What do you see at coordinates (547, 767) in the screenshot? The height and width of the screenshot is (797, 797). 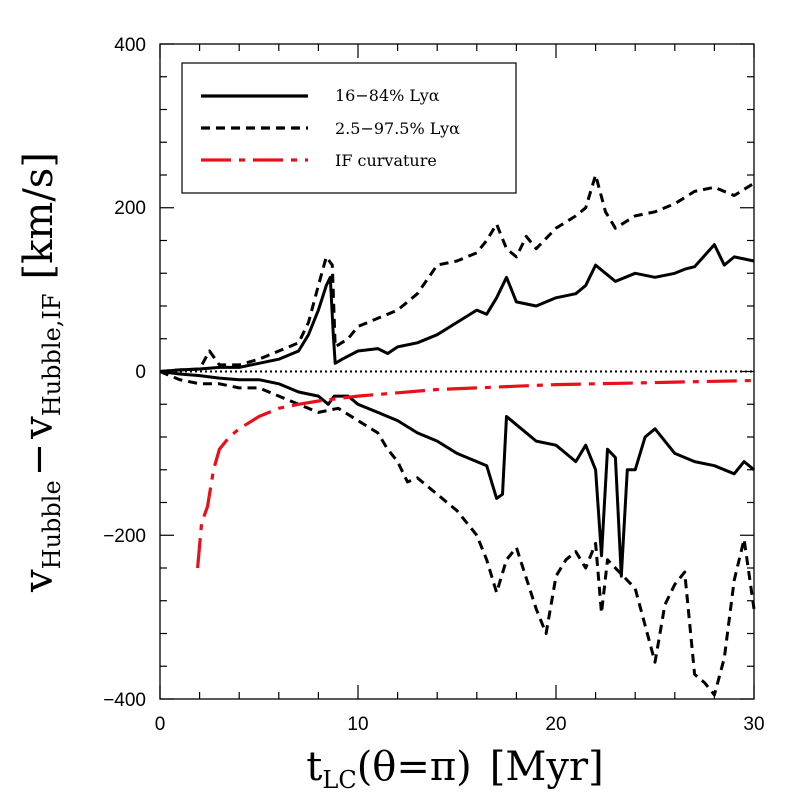 I see `x-axis-label-unit: [Myr]` at bounding box center [547, 767].